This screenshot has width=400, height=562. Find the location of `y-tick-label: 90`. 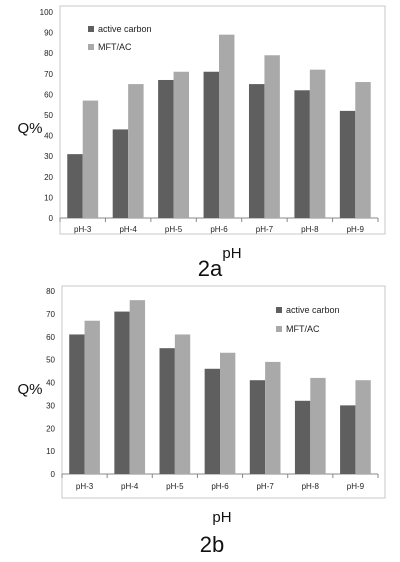

y-tick-label: 90 is located at coordinates (48, 33).